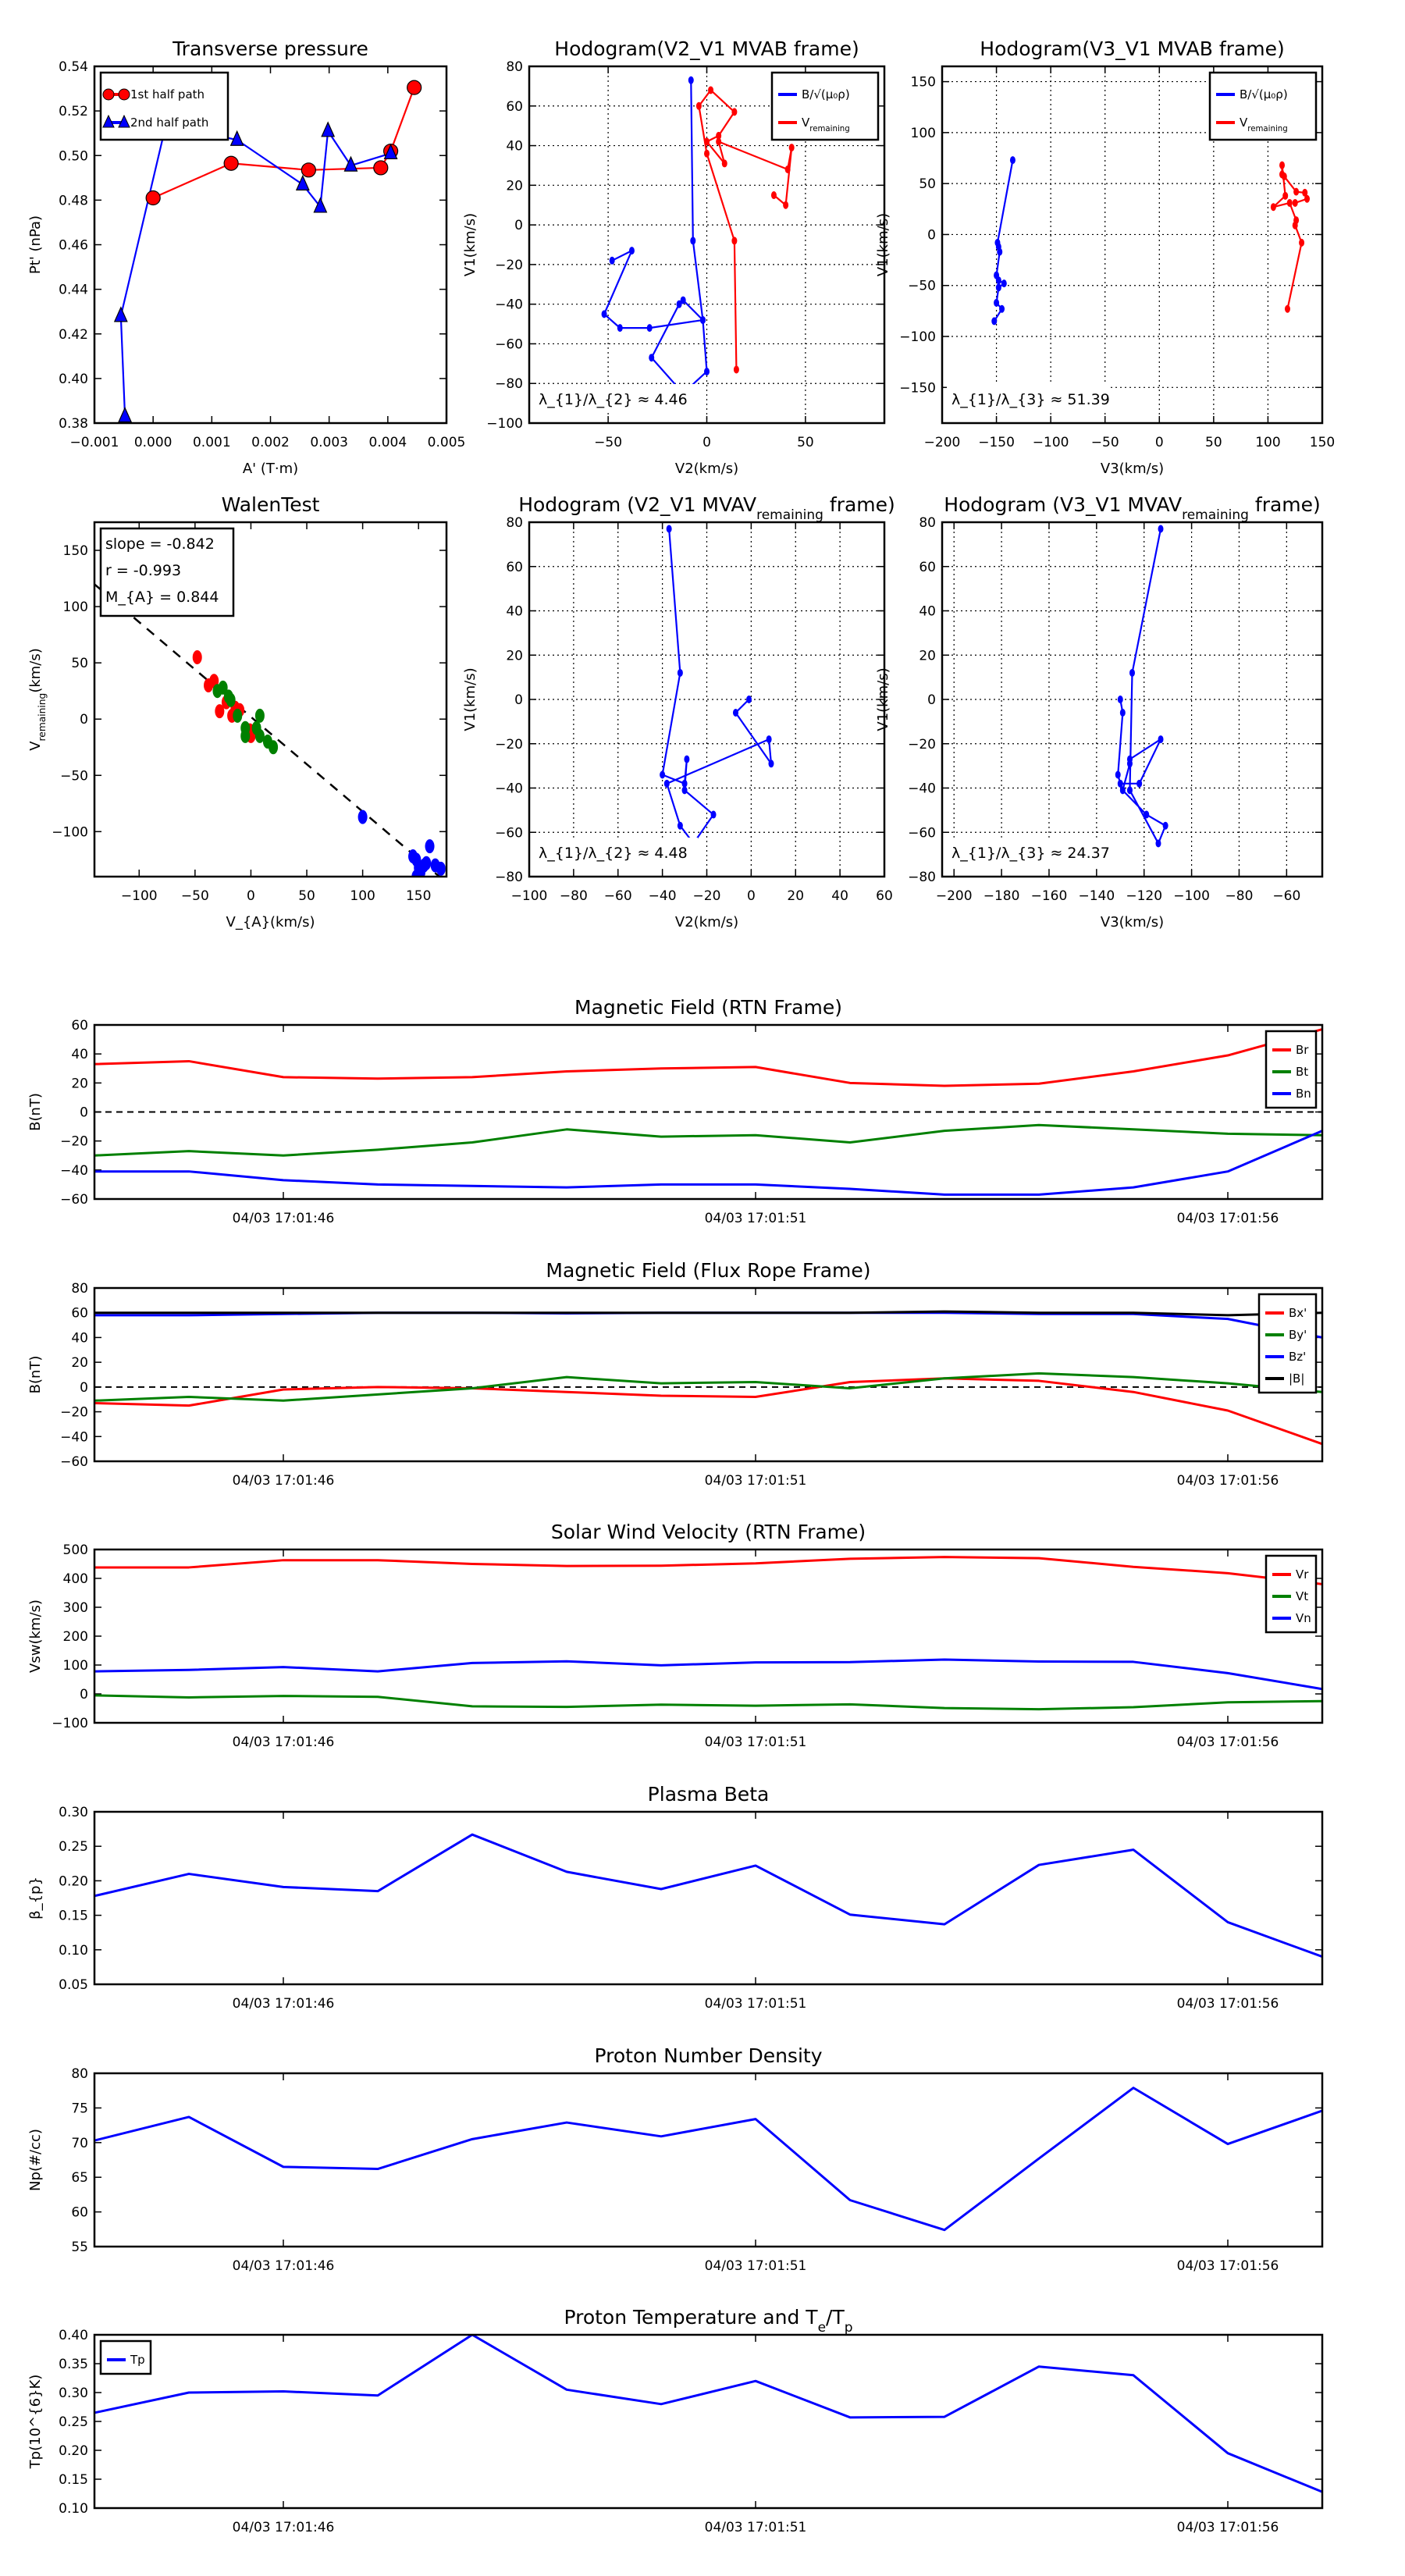  I want to click on y-axis-label: Vsw(km/s), so click(36, 1636).